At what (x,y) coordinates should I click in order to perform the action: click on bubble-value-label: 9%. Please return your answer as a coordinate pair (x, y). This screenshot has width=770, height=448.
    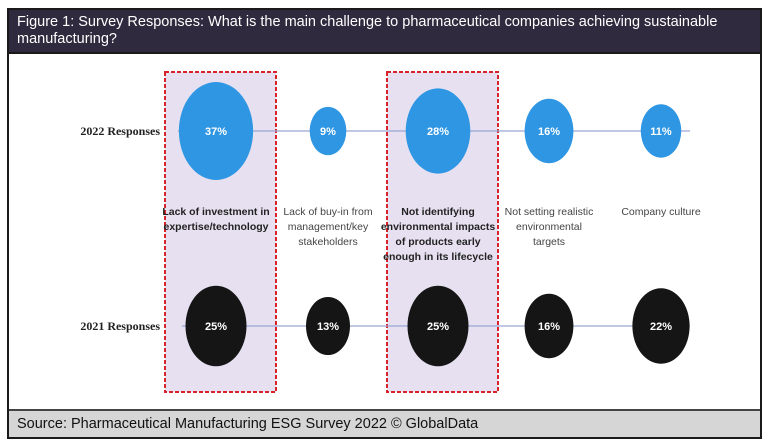
    Looking at the image, I should click on (328, 132).